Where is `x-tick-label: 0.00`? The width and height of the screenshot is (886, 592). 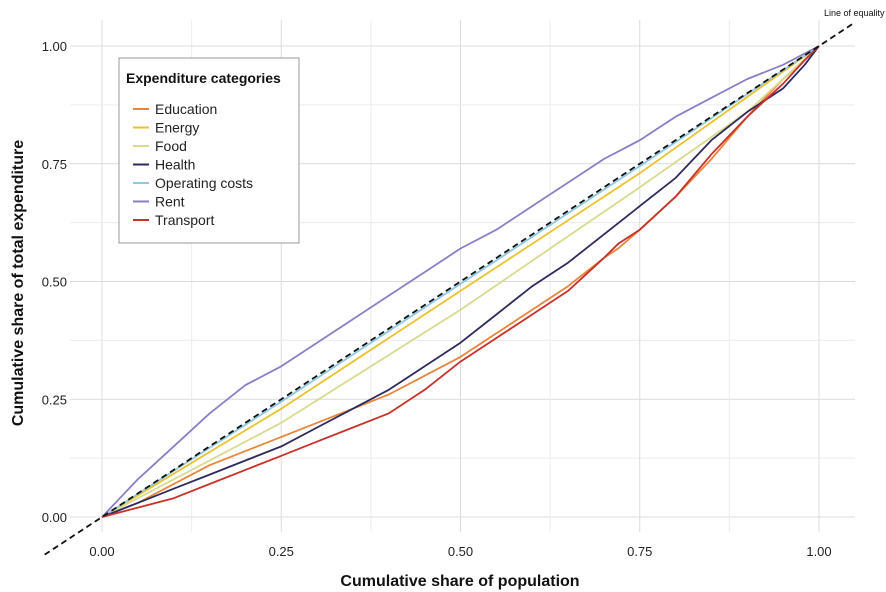 x-tick-label: 0.00 is located at coordinates (101, 551).